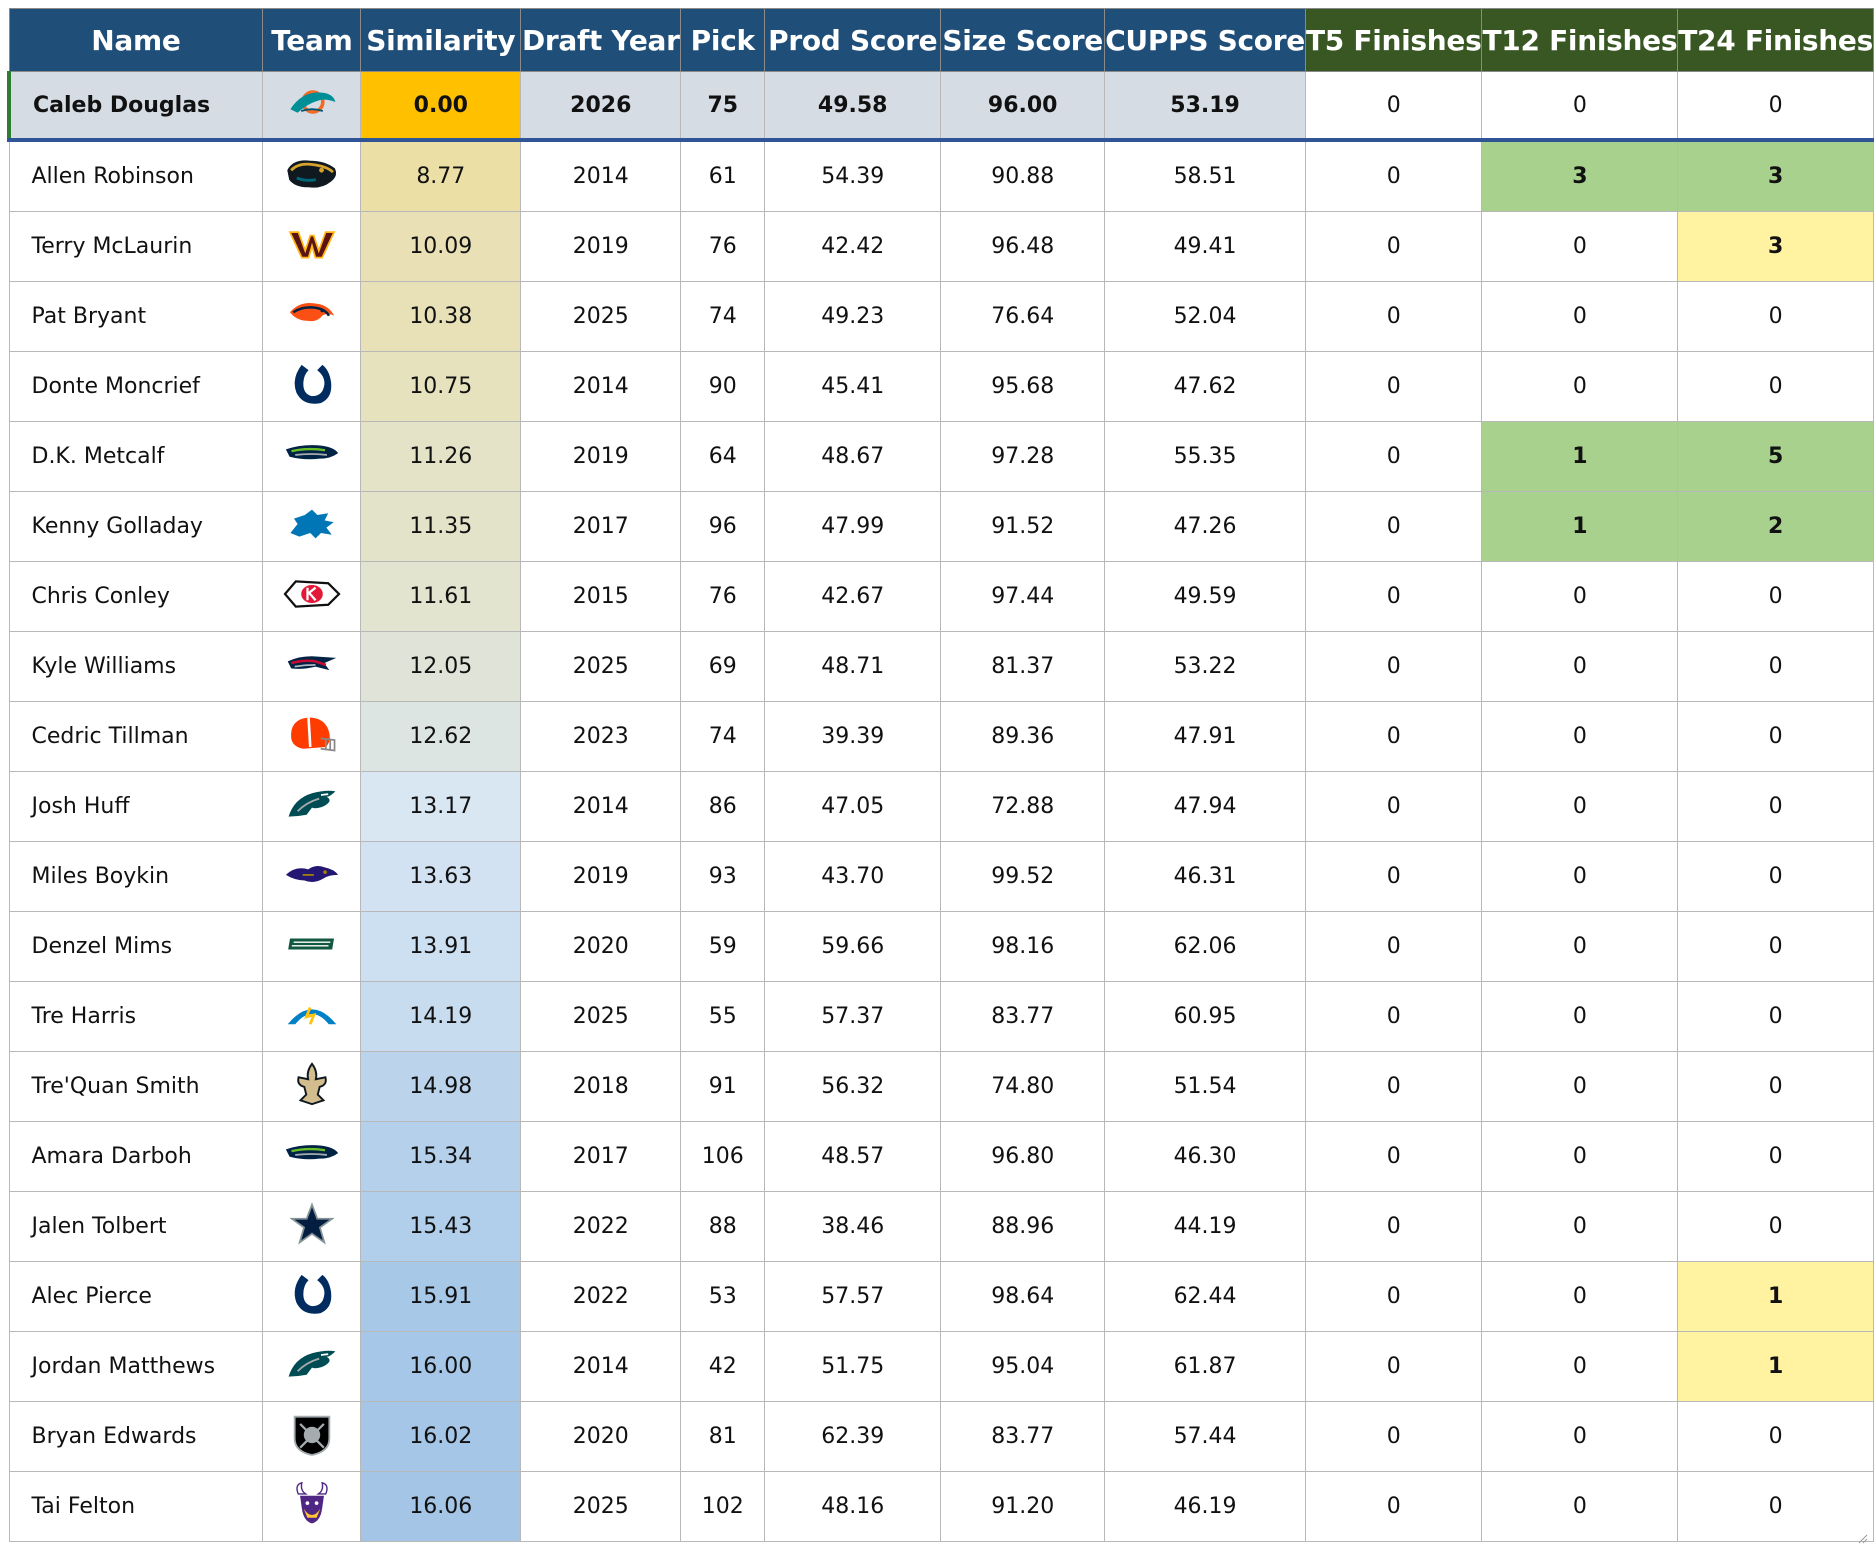 The width and height of the screenshot is (1874, 1550). I want to click on pick-cell: 69, so click(723, 666).